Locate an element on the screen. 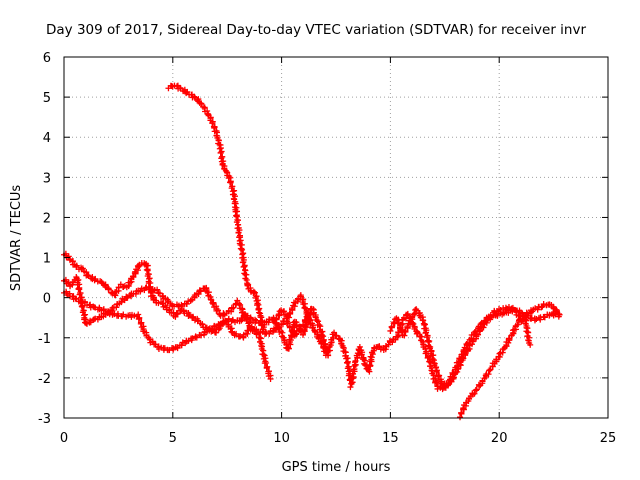 This screenshot has height=480, width=640. x-tick-label: 25 is located at coordinates (608, 438).